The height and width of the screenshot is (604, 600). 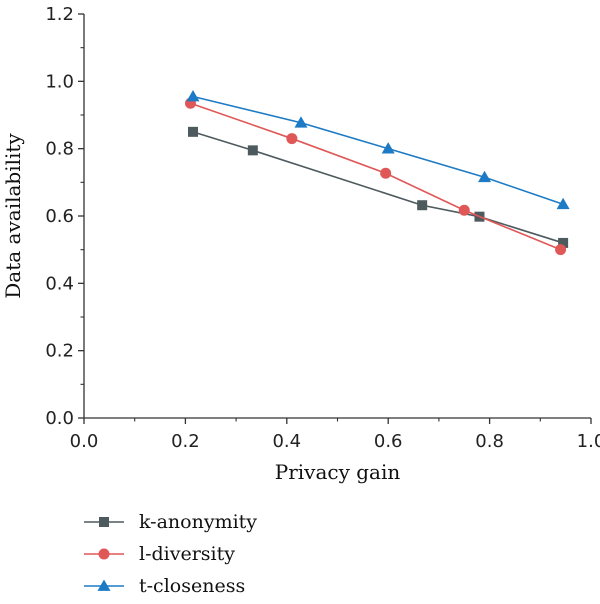 What do you see at coordinates (192, 586) in the screenshot?
I see `legend-label: t-closeness` at bounding box center [192, 586].